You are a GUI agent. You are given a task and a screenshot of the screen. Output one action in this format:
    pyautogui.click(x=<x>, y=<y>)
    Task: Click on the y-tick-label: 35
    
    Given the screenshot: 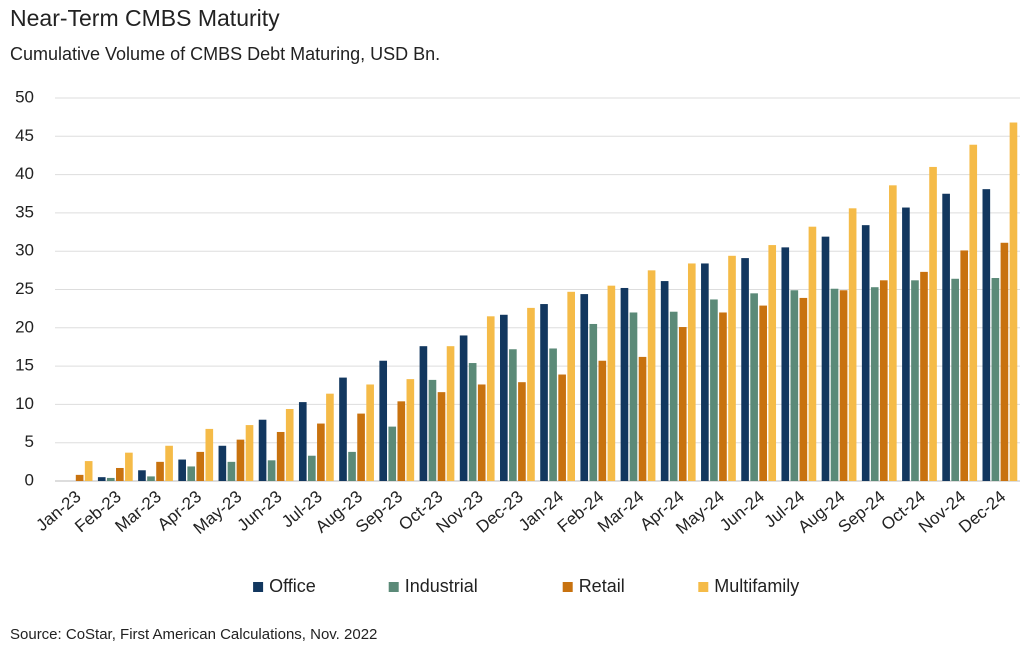 What is the action you would take?
    pyautogui.click(x=24, y=211)
    